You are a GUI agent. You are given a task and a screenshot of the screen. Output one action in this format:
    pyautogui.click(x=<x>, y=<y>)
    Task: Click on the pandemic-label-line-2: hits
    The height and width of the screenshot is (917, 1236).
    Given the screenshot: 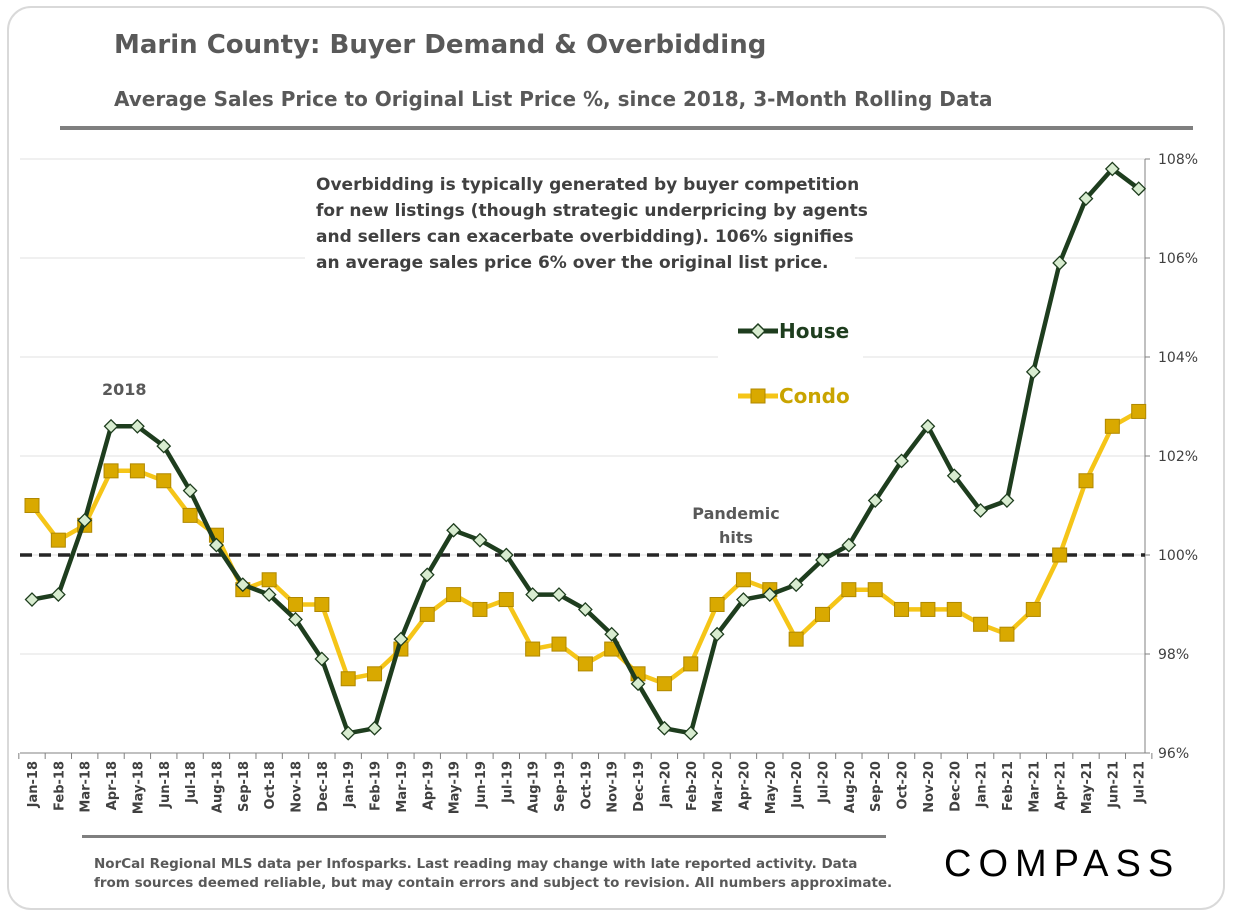 What is the action you would take?
    pyautogui.click(x=736, y=537)
    